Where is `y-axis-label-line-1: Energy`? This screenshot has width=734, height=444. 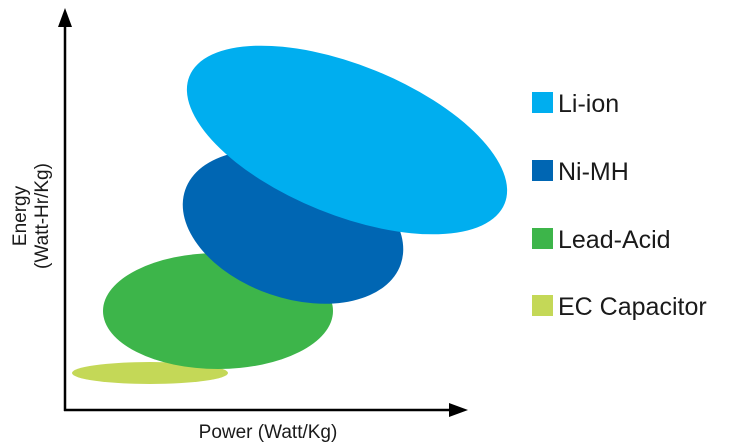 y-axis-label-line-1: Energy is located at coordinates (20, 215).